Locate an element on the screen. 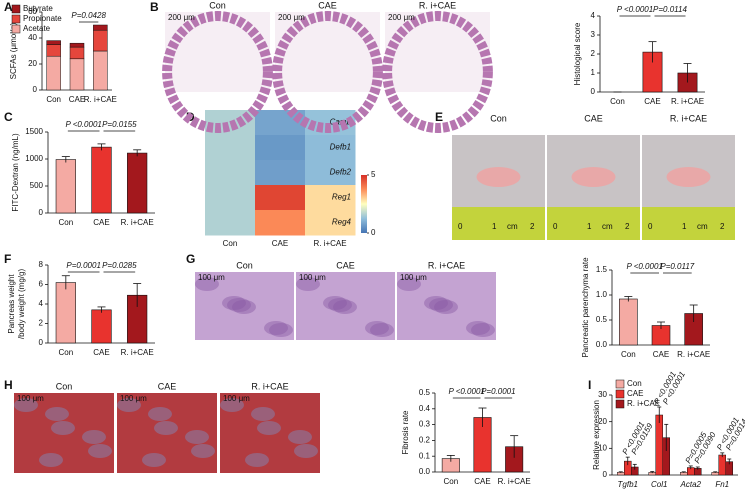 The image size is (745, 496). p-value: P=0.0001 is located at coordinates (498, 391).